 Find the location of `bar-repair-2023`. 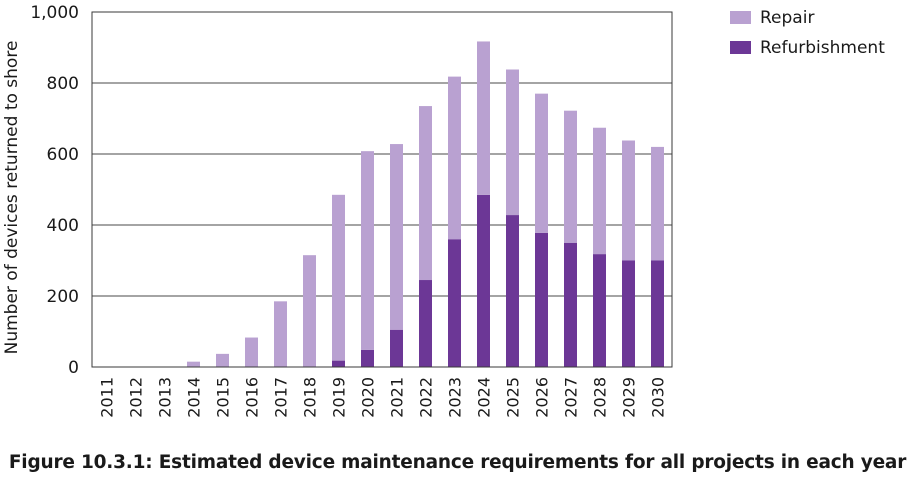

bar-repair-2023 is located at coordinates (454, 158).